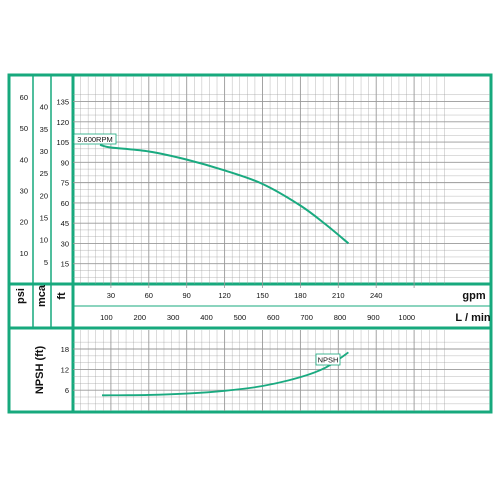  Describe the element at coordinates (65, 370) in the screenshot. I see `npsh-tick-label: 12` at that location.